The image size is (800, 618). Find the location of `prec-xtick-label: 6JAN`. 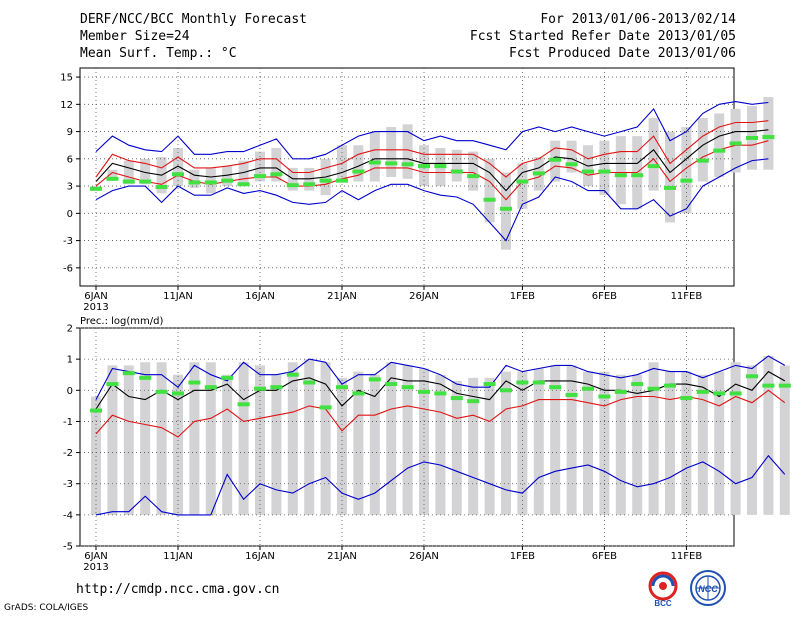

prec-xtick-label: 6JAN is located at coordinates (95, 556).